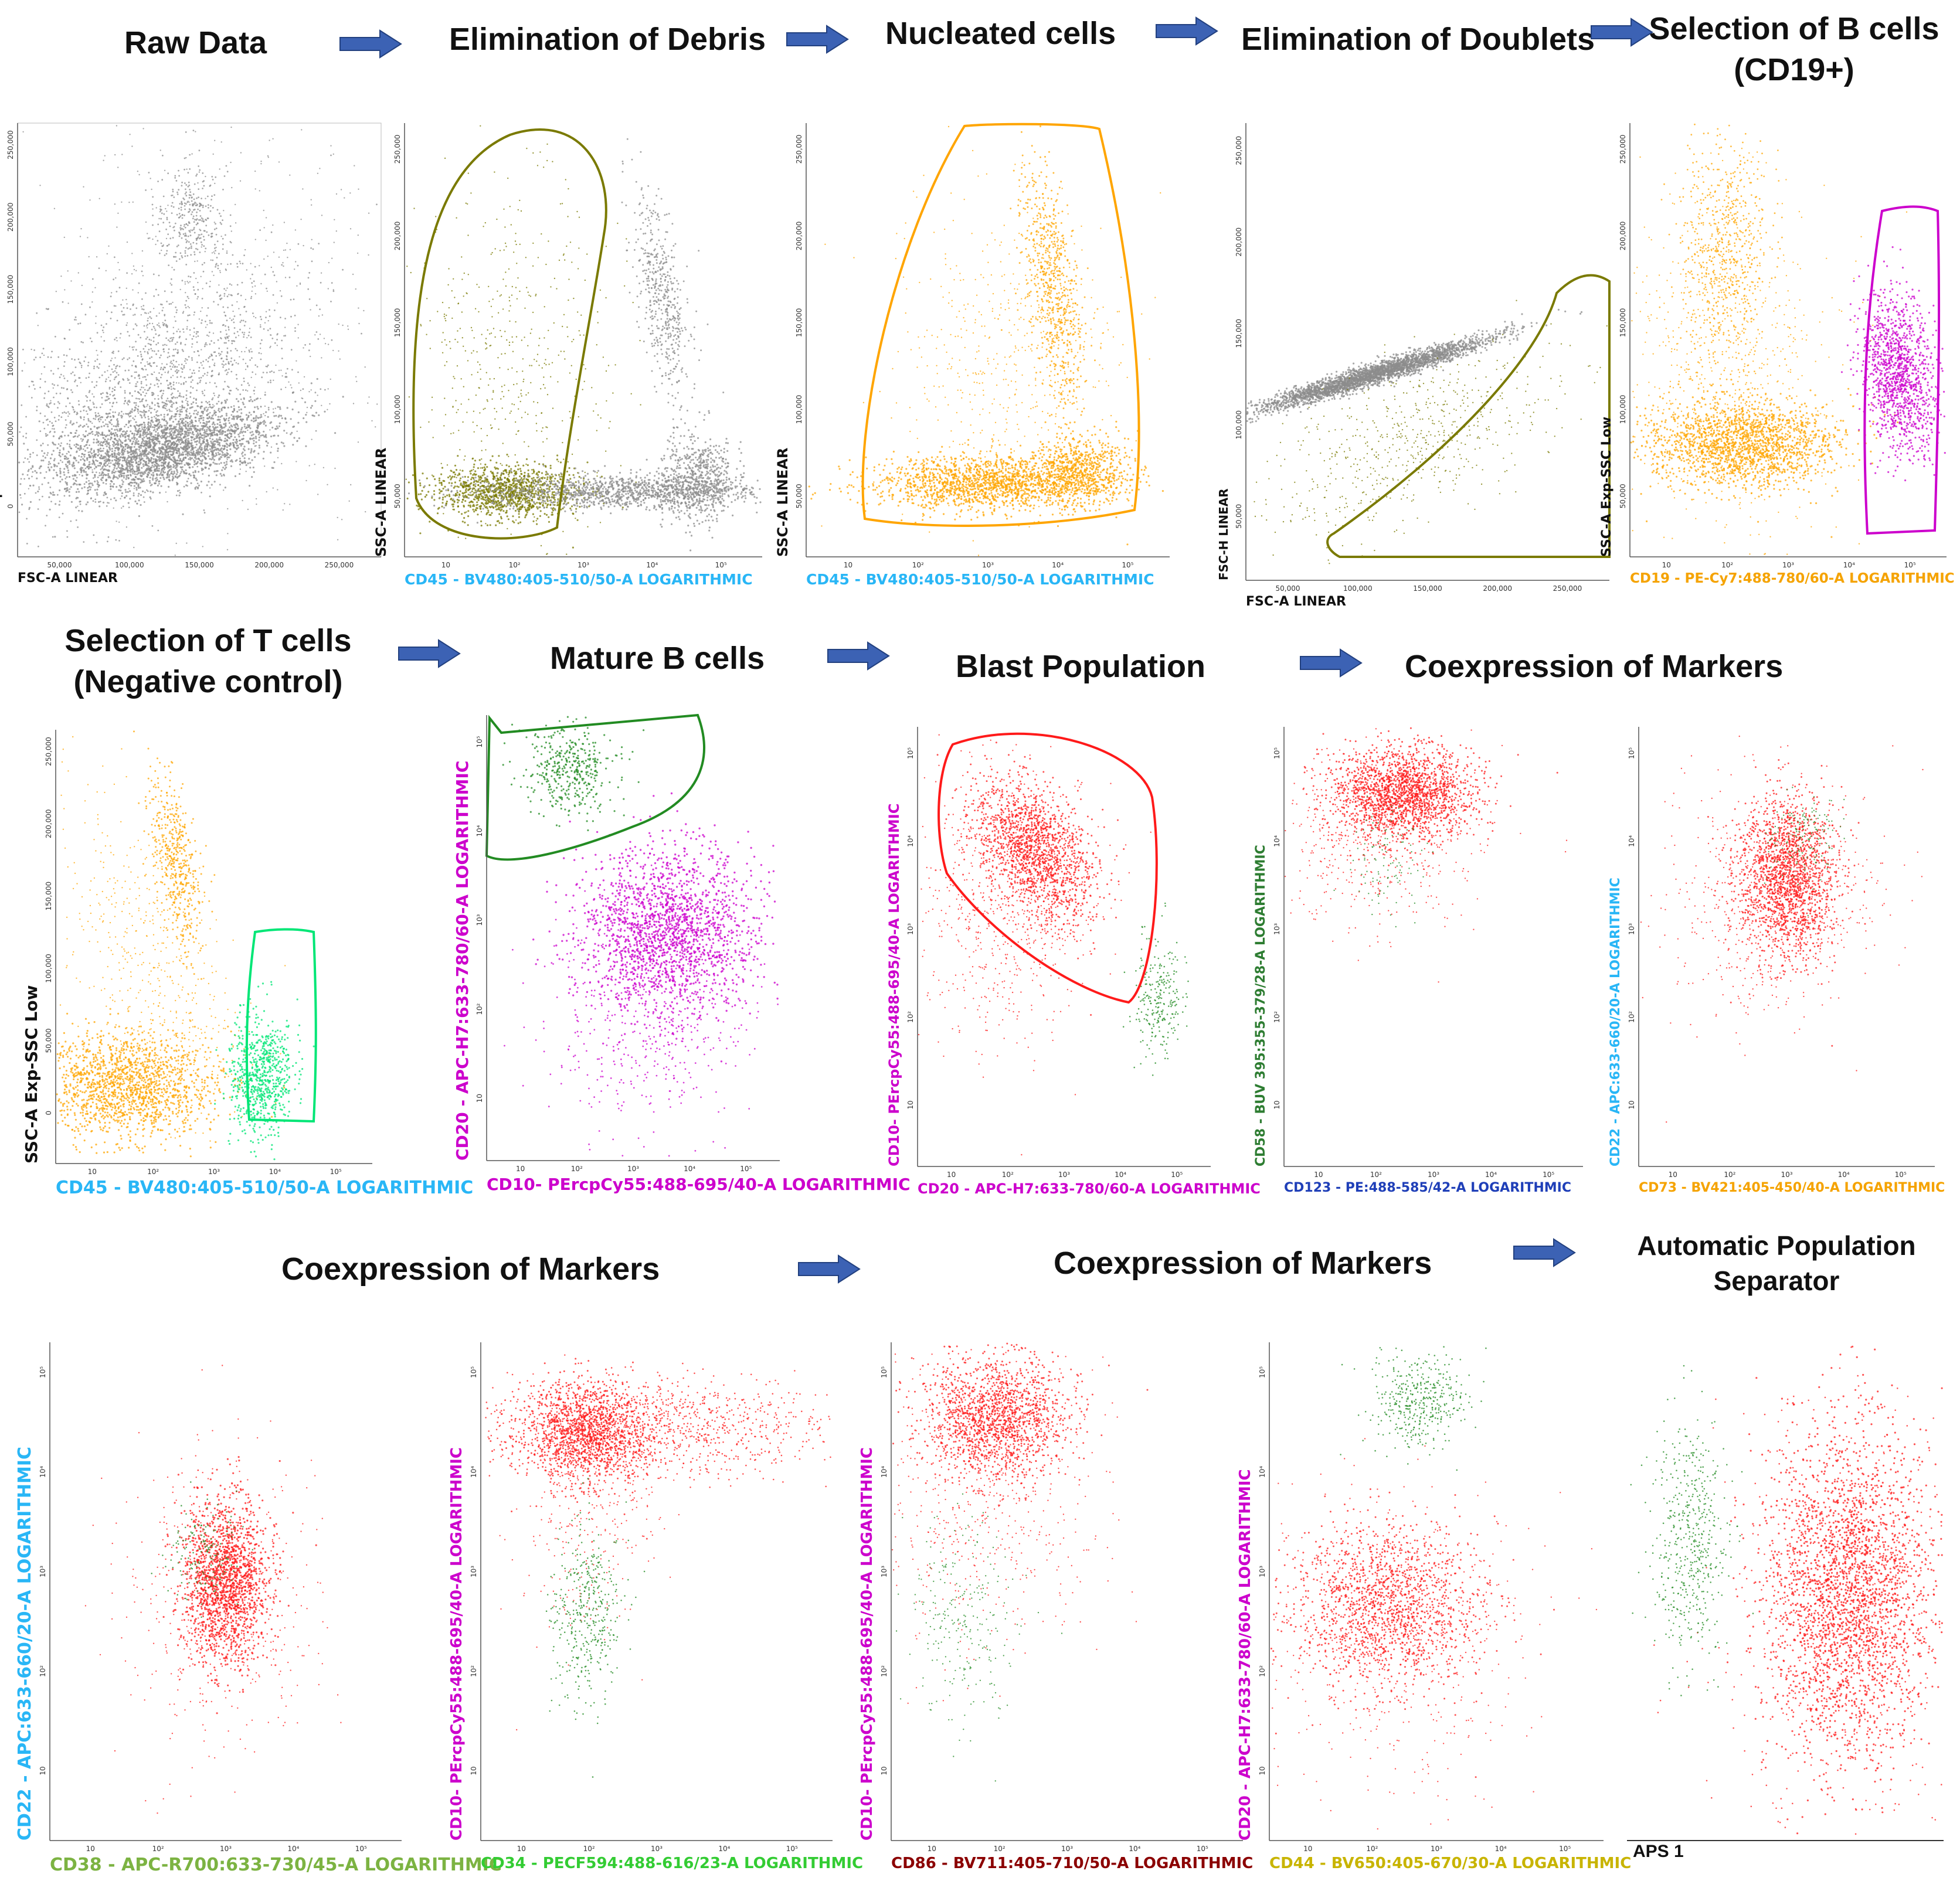 Image resolution: width=1960 pixels, height=1881 pixels. What do you see at coordinates (1288, 589) in the screenshot?
I see `x-tick-label: 50,000` at bounding box center [1288, 589].